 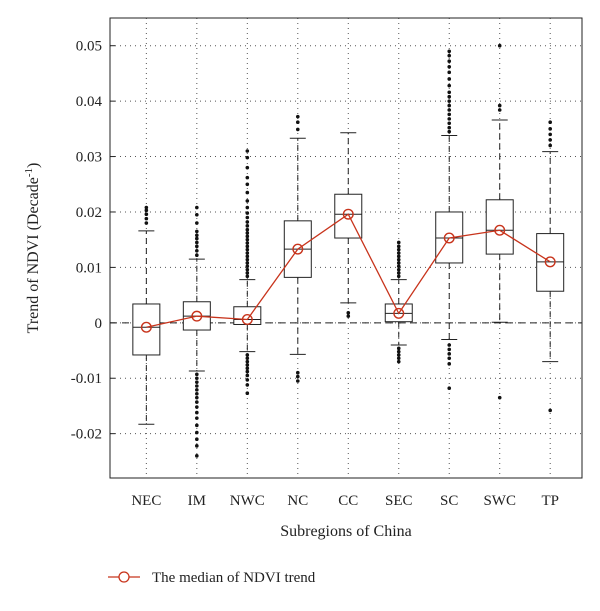 I want to click on box-nc, so click(x=297, y=248).